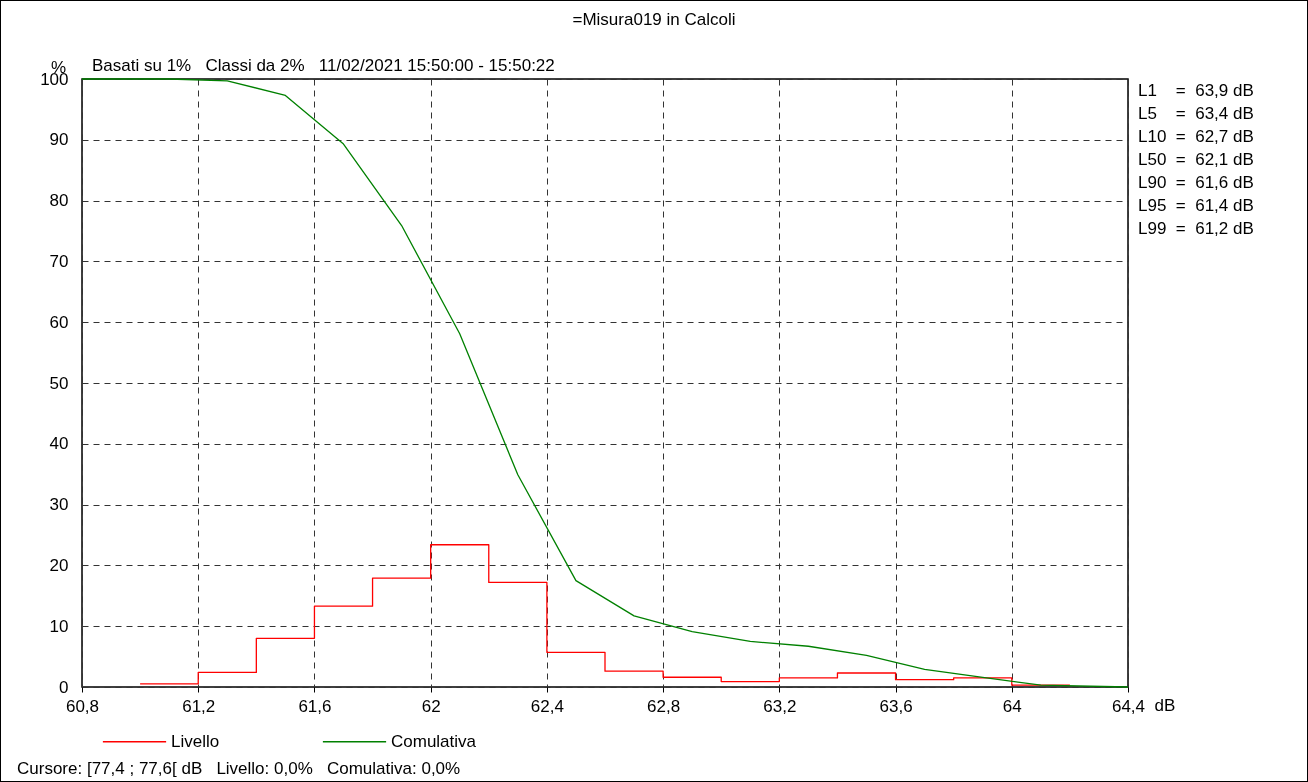 This screenshot has width=1308, height=782. I want to click on y-tick-label: 10, so click(59, 626).